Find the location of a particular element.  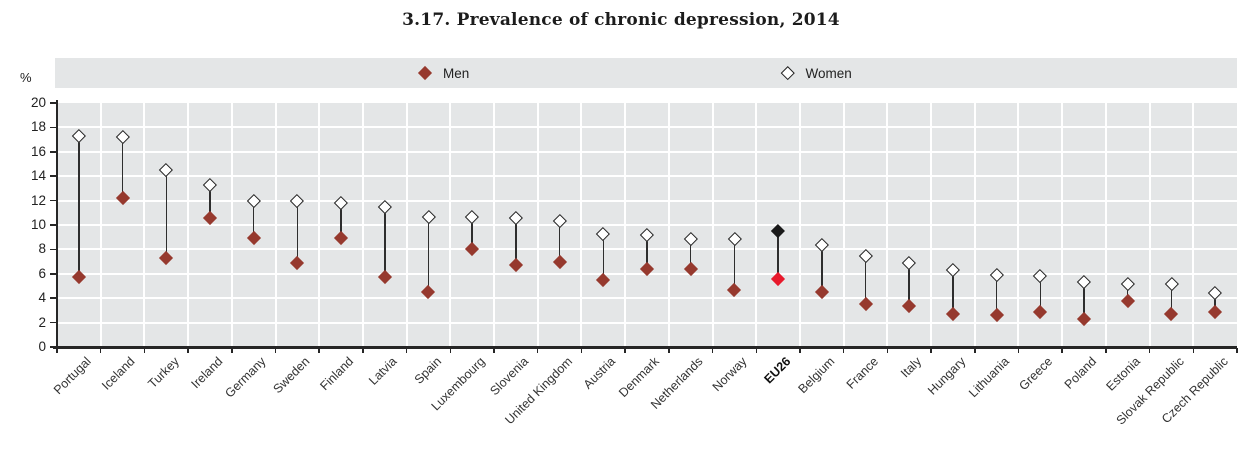

y-axis-tick-label: 12 is located at coordinates (38, 200).